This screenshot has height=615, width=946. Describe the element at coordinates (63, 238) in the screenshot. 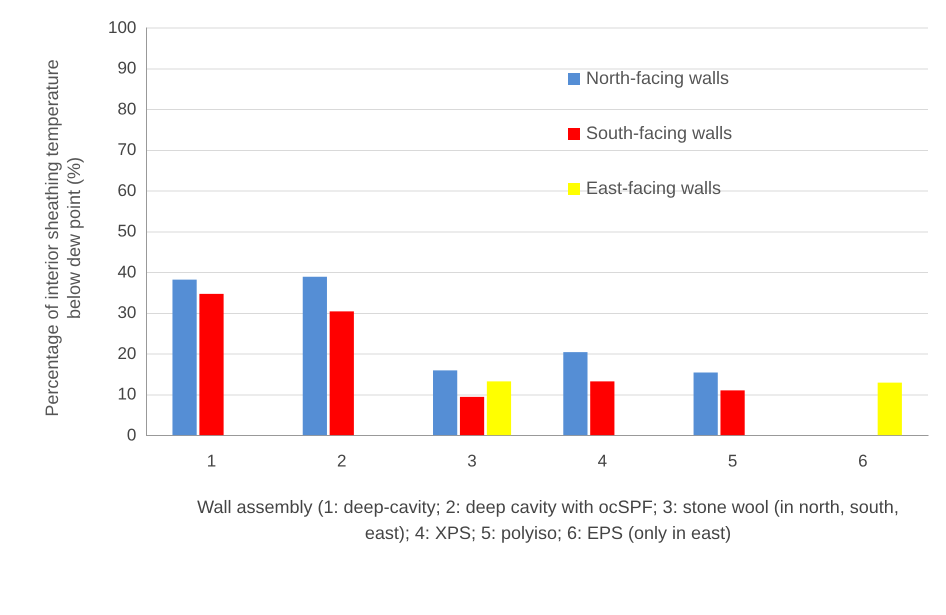

I see `y-axis-title: Percentage of interior sheathing temperature below dew point (%)` at that location.